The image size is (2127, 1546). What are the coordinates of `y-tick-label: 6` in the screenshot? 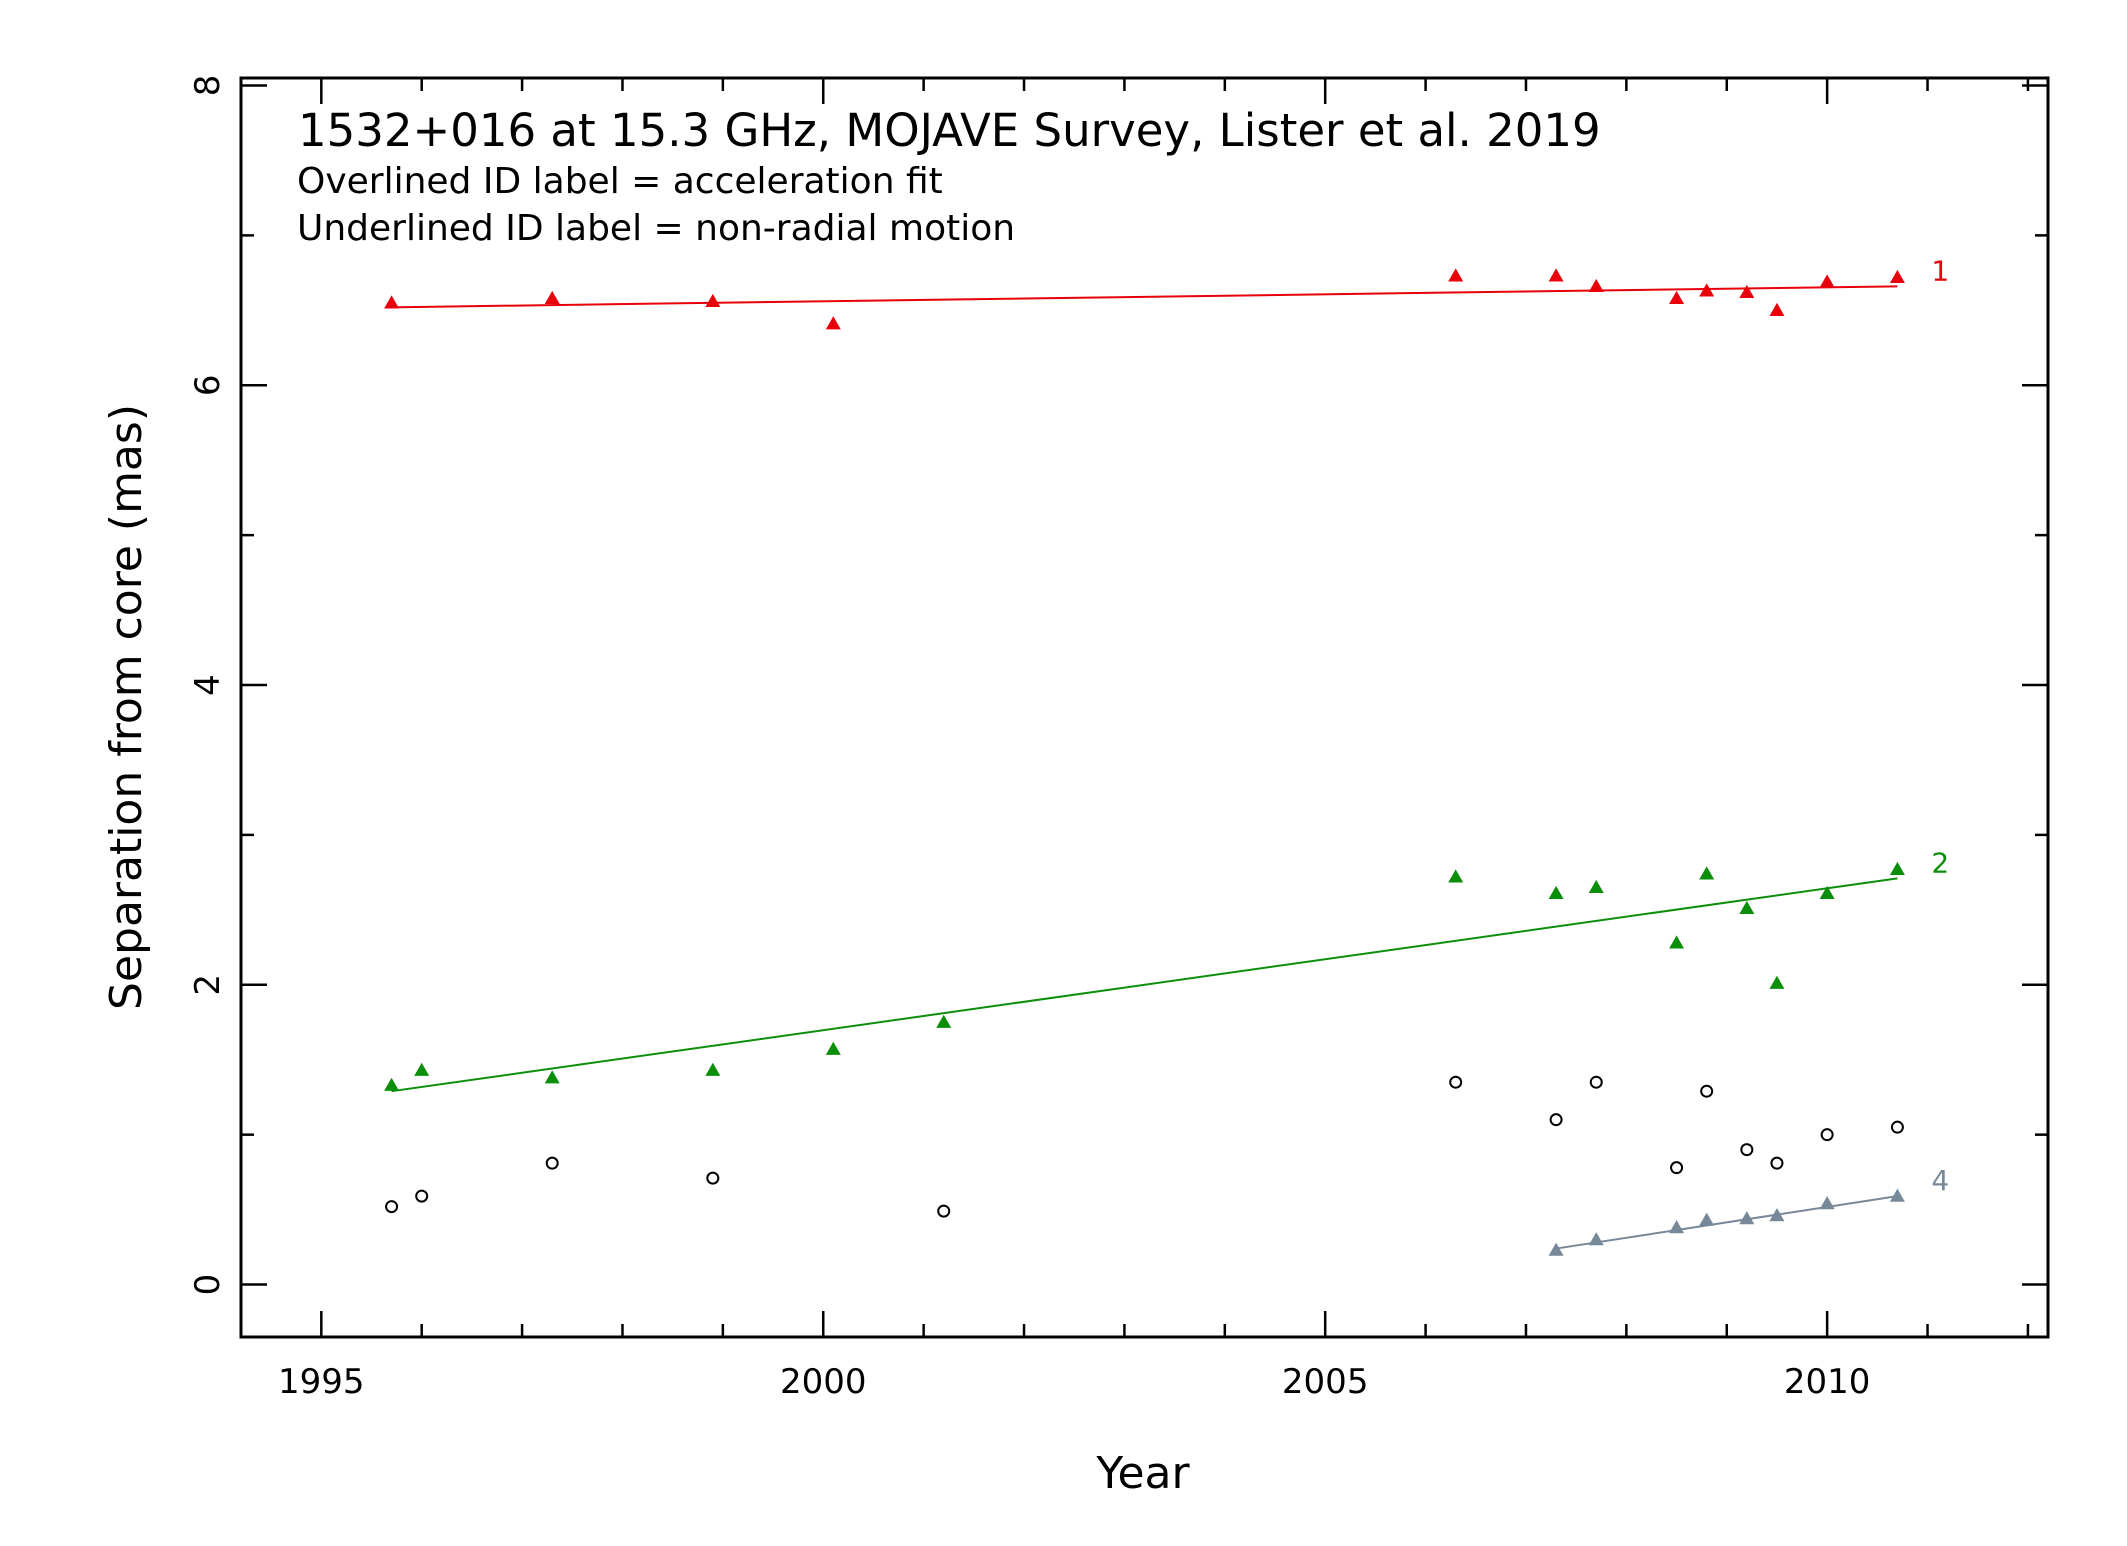 It's located at (208, 385).